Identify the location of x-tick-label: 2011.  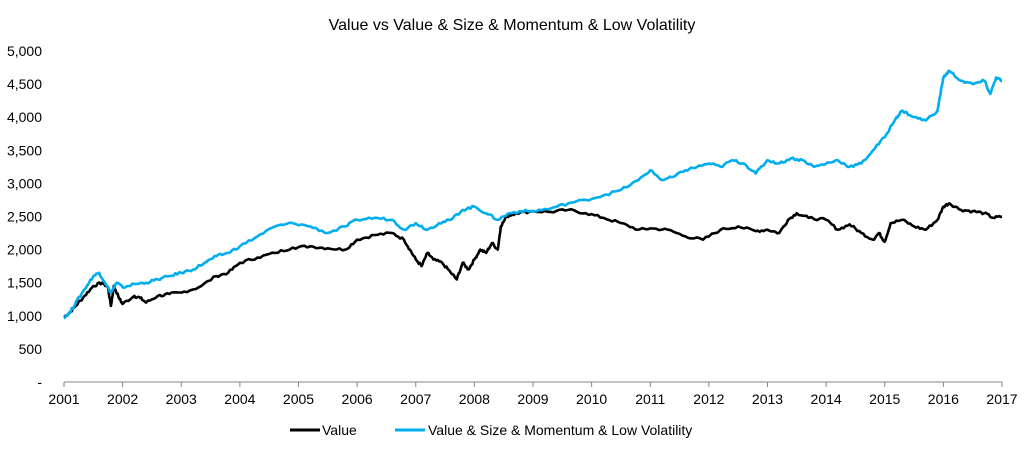
(650, 399).